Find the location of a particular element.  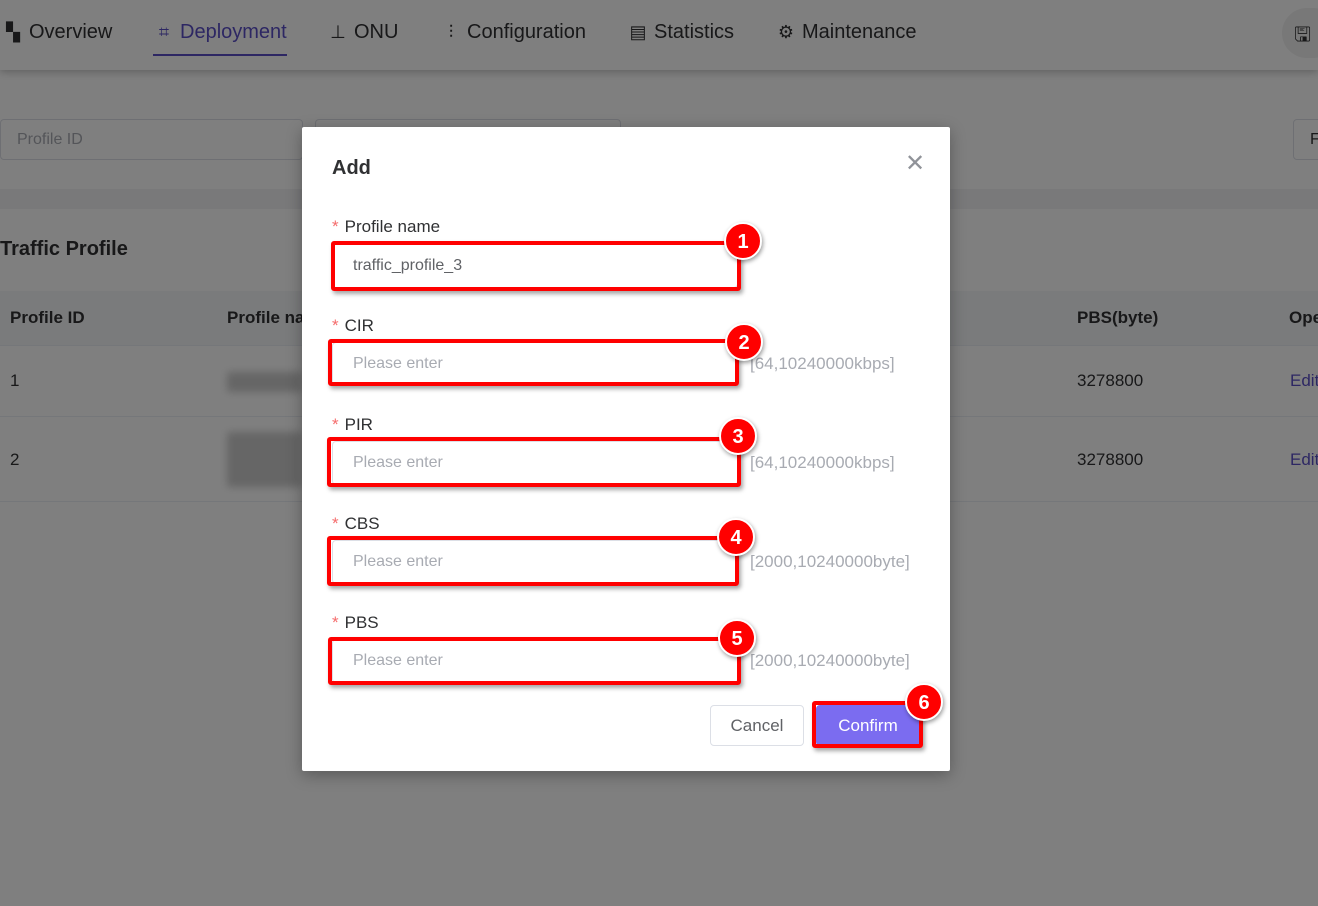

label-text: CIR is located at coordinates (359, 325).